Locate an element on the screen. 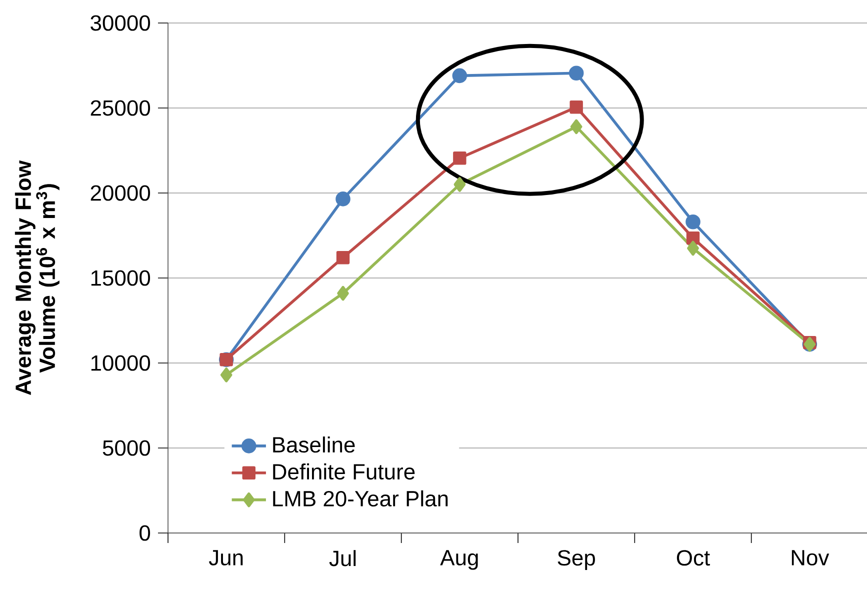  legend-label: Definite Future is located at coordinates (344, 471).